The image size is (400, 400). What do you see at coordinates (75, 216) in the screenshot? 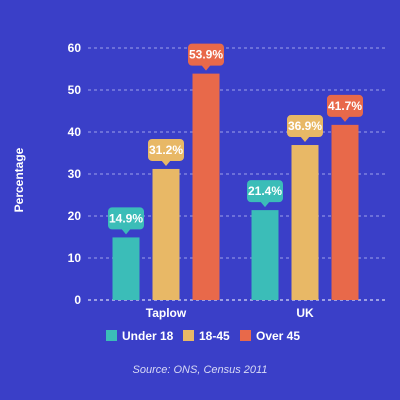
I see `y-tick-label: 20` at bounding box center [75, 216].